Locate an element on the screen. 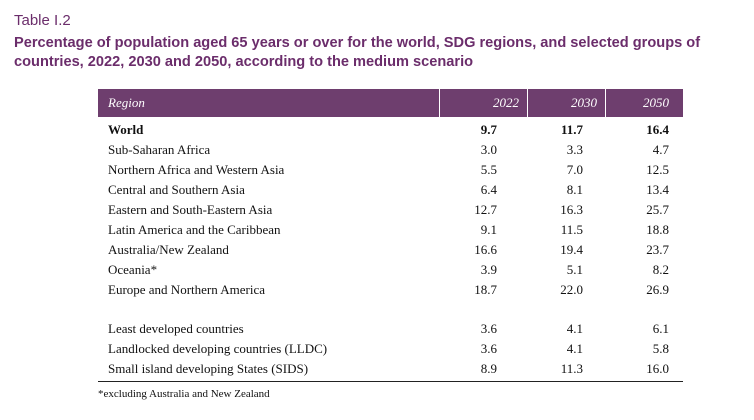 The width and height of the screenshot is (754, 420). value-2022-cell: 3.0 is located at coordinates (488, 149).